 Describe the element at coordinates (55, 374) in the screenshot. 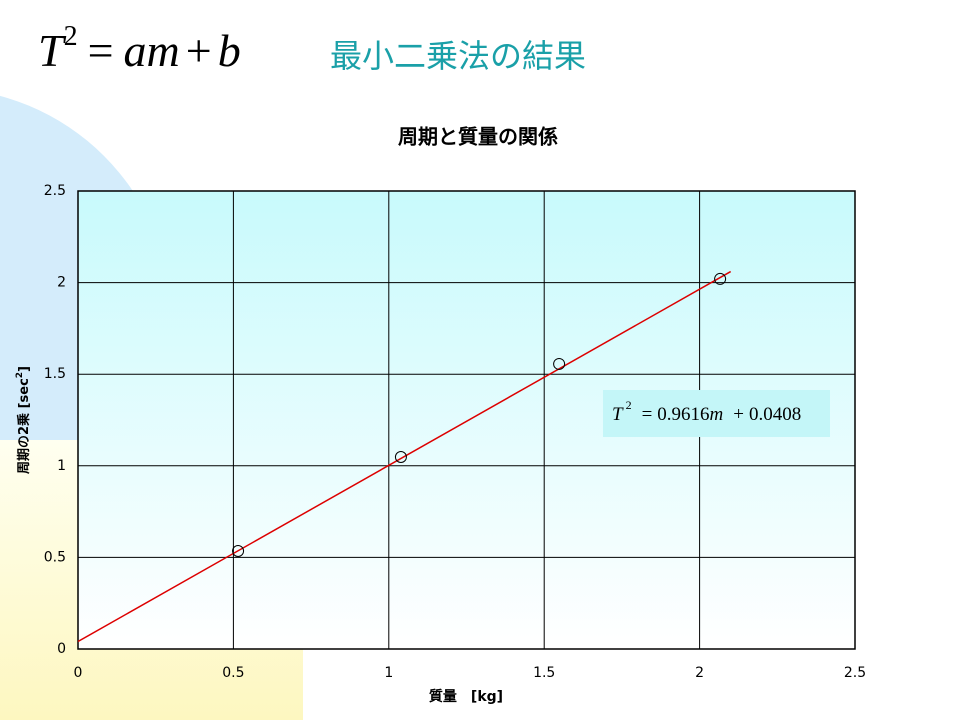

I see `y-tick-label: 1.5` at that location.